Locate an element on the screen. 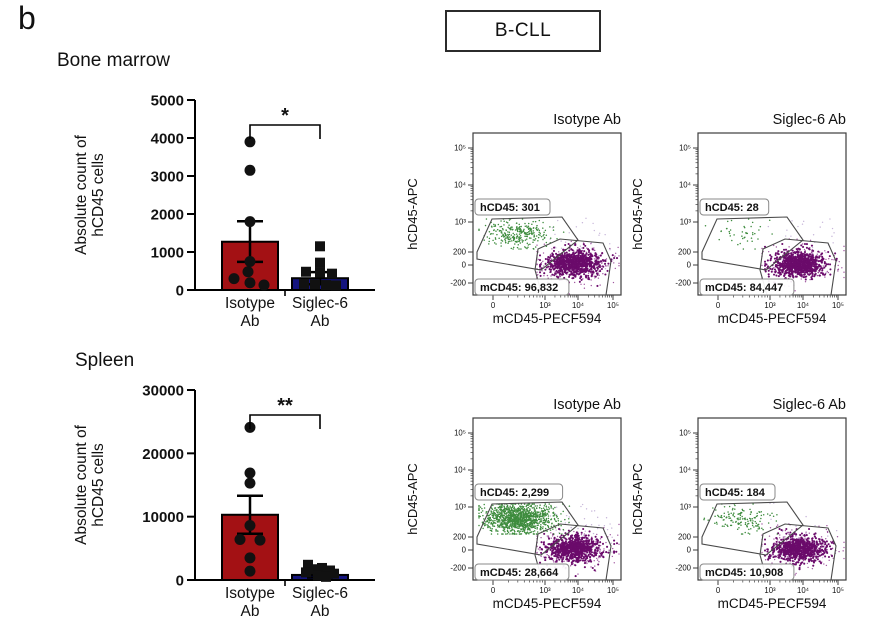 Image resolution: width=883 pixels, height=641 pixels. significance-label: ** is located at coordinates (285, 406).